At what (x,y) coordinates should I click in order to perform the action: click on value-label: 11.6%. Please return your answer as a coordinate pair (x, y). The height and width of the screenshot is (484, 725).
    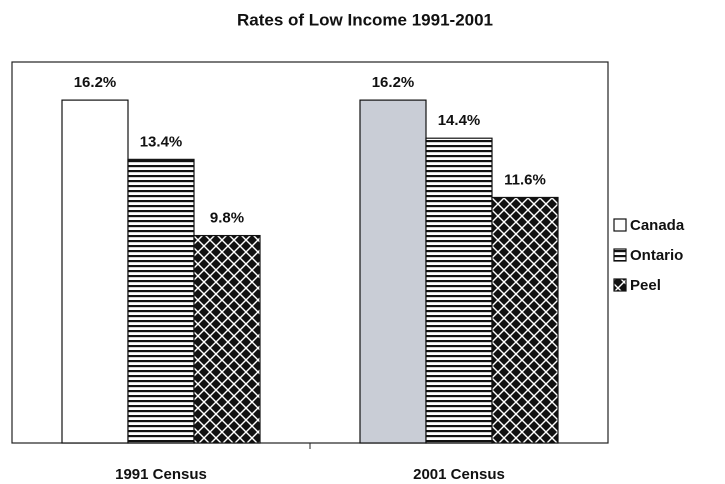
    Looking at the image, I should click on (525, 179).